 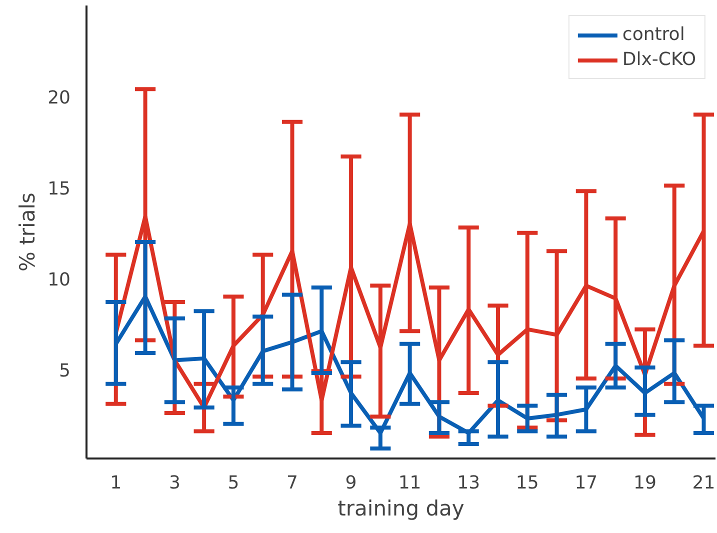 I want to click on x-tick-label: 17, so click(x=586, y=483).